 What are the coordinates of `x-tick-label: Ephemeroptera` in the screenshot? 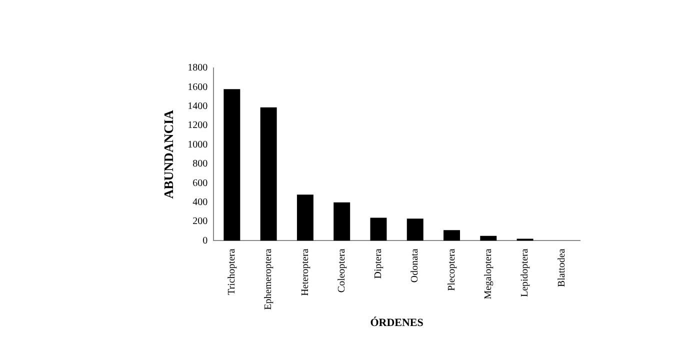 It's located at (268, 279).